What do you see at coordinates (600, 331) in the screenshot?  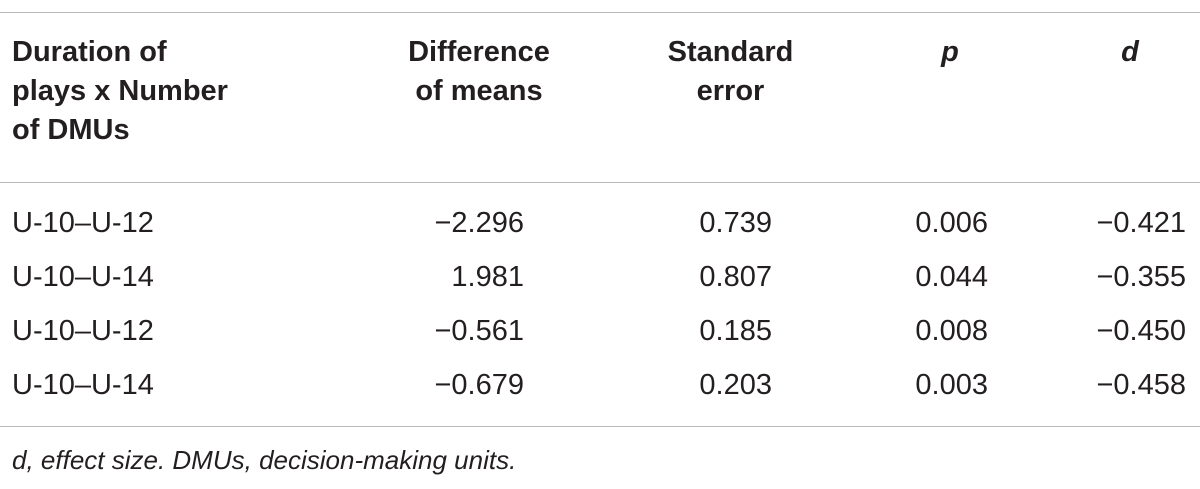 I see `table-row: U-10–U-12 −0.561 0.185 0.008 −0.450` at bounding box center [600, 331].